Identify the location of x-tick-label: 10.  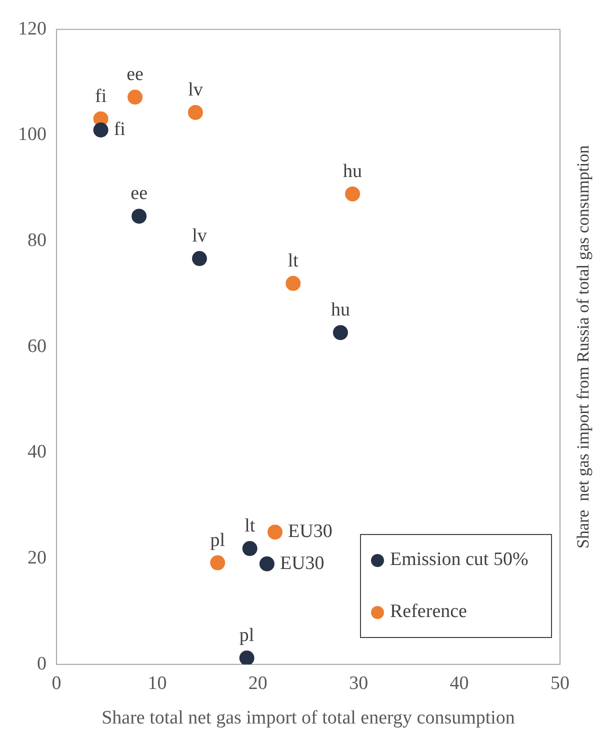
(157, 683).